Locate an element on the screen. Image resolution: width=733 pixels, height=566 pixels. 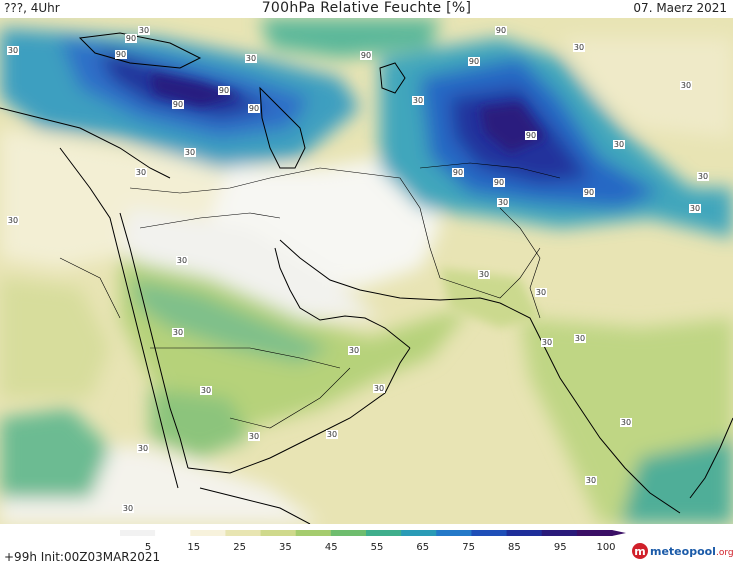
field-teal-top is located at coordinates (350, 38).